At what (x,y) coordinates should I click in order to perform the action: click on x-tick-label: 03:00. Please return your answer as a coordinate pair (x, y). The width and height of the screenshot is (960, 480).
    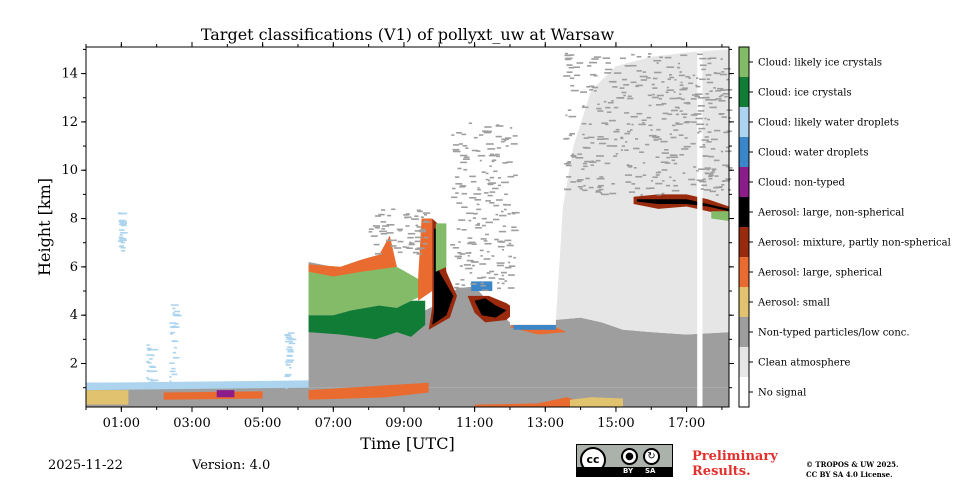
    Looking at the image, I should click on (191, 423).